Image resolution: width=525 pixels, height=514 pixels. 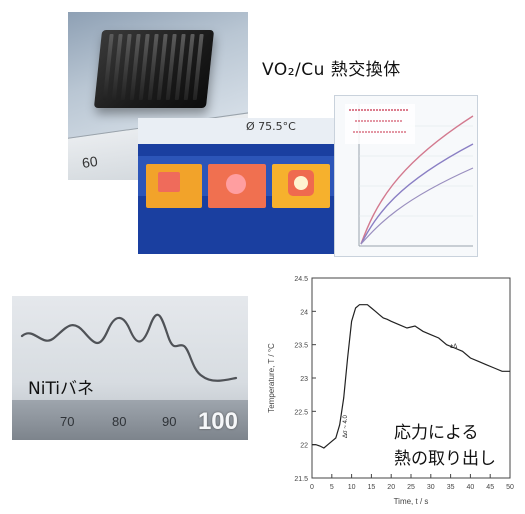 I want to click on heatsink-fin, so click(x=198, y=67).